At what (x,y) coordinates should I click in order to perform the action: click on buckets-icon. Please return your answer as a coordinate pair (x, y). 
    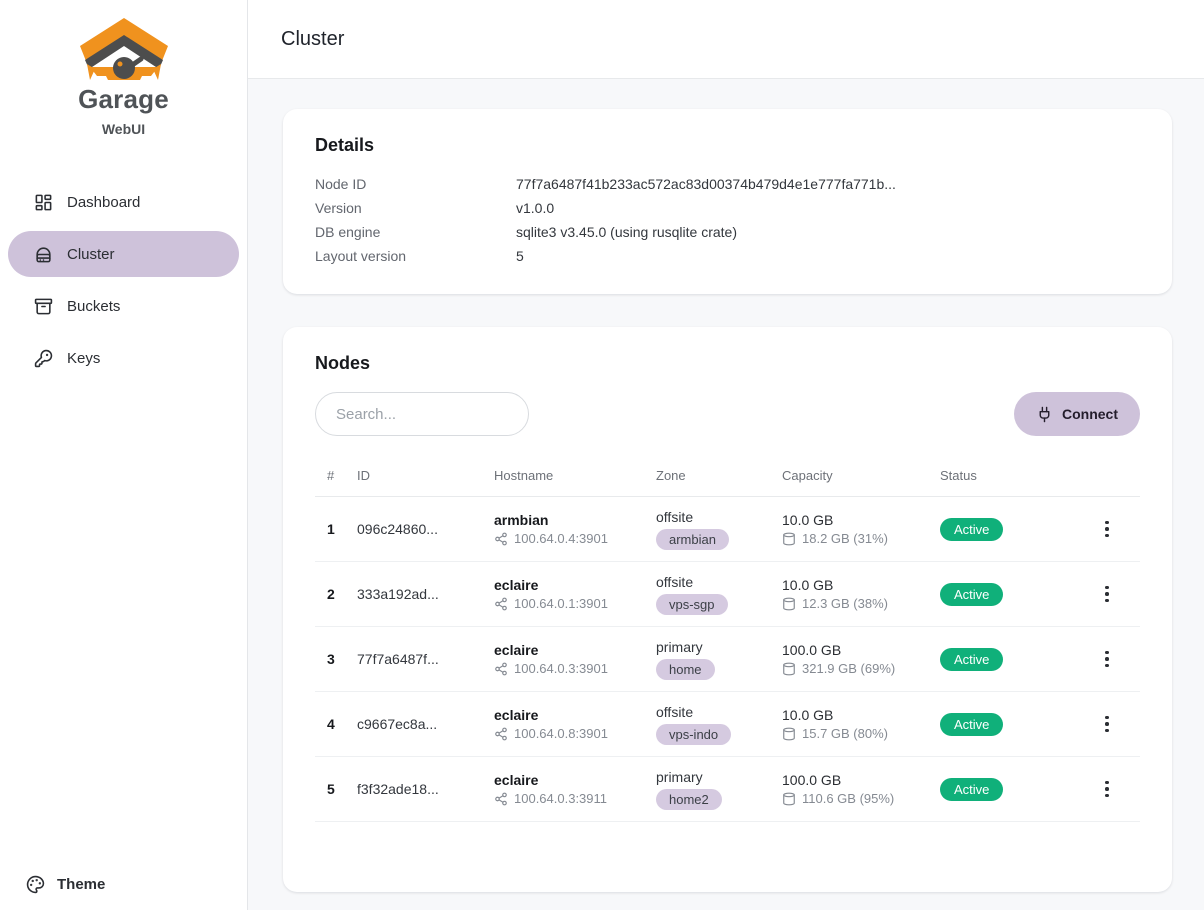
    Looking at the image, I should click on (43, 306).